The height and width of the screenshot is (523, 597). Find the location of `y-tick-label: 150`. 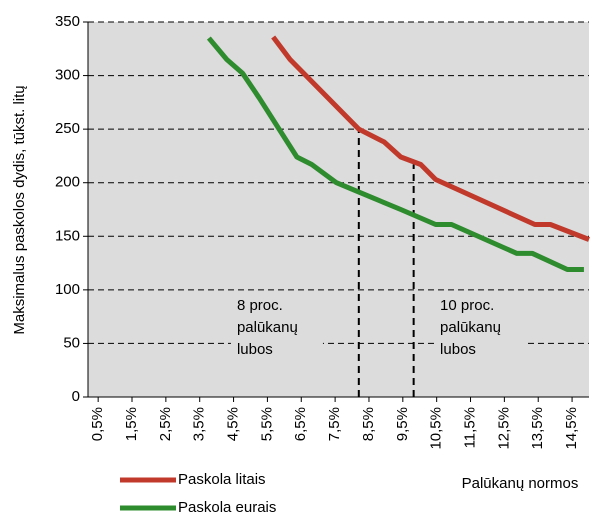

y-tick-label: 150 is located at coordinates (67, 235).